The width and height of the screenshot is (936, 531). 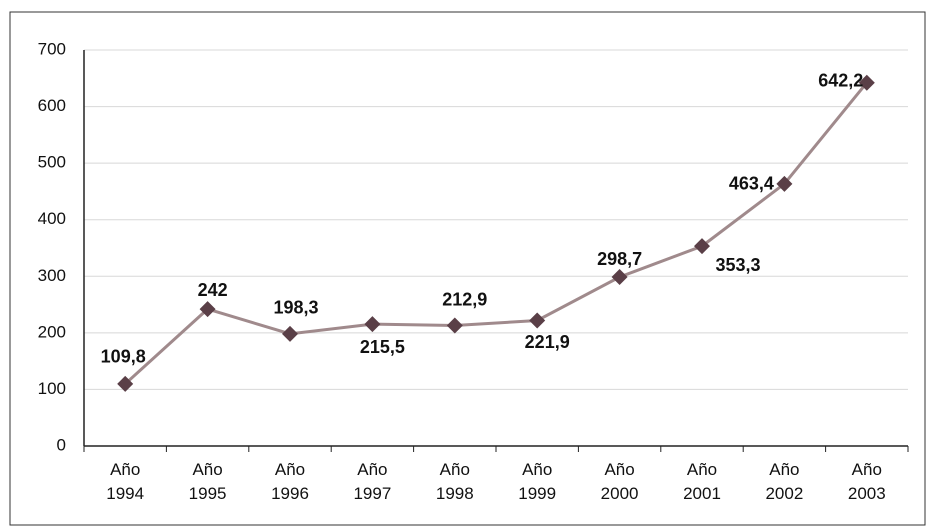 I want to click on value-label: 353,3, so click(x=737, y=265).